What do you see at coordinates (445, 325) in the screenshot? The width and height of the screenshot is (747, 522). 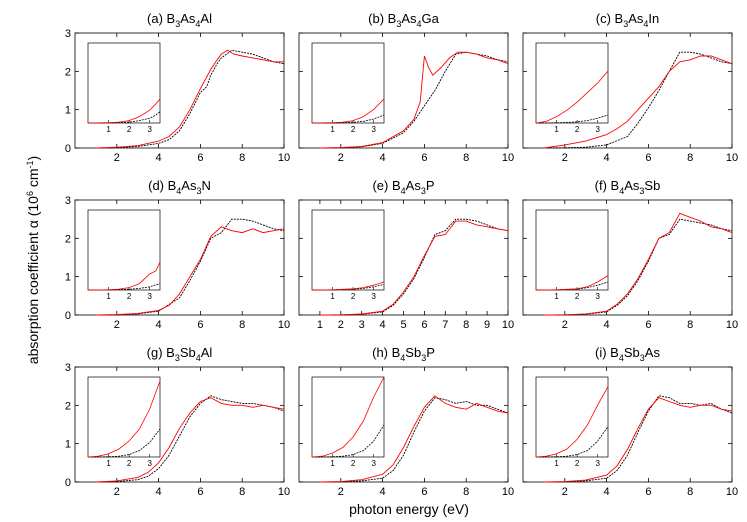 I see `x-tick-label: 7` at bounding box center [445, 325].